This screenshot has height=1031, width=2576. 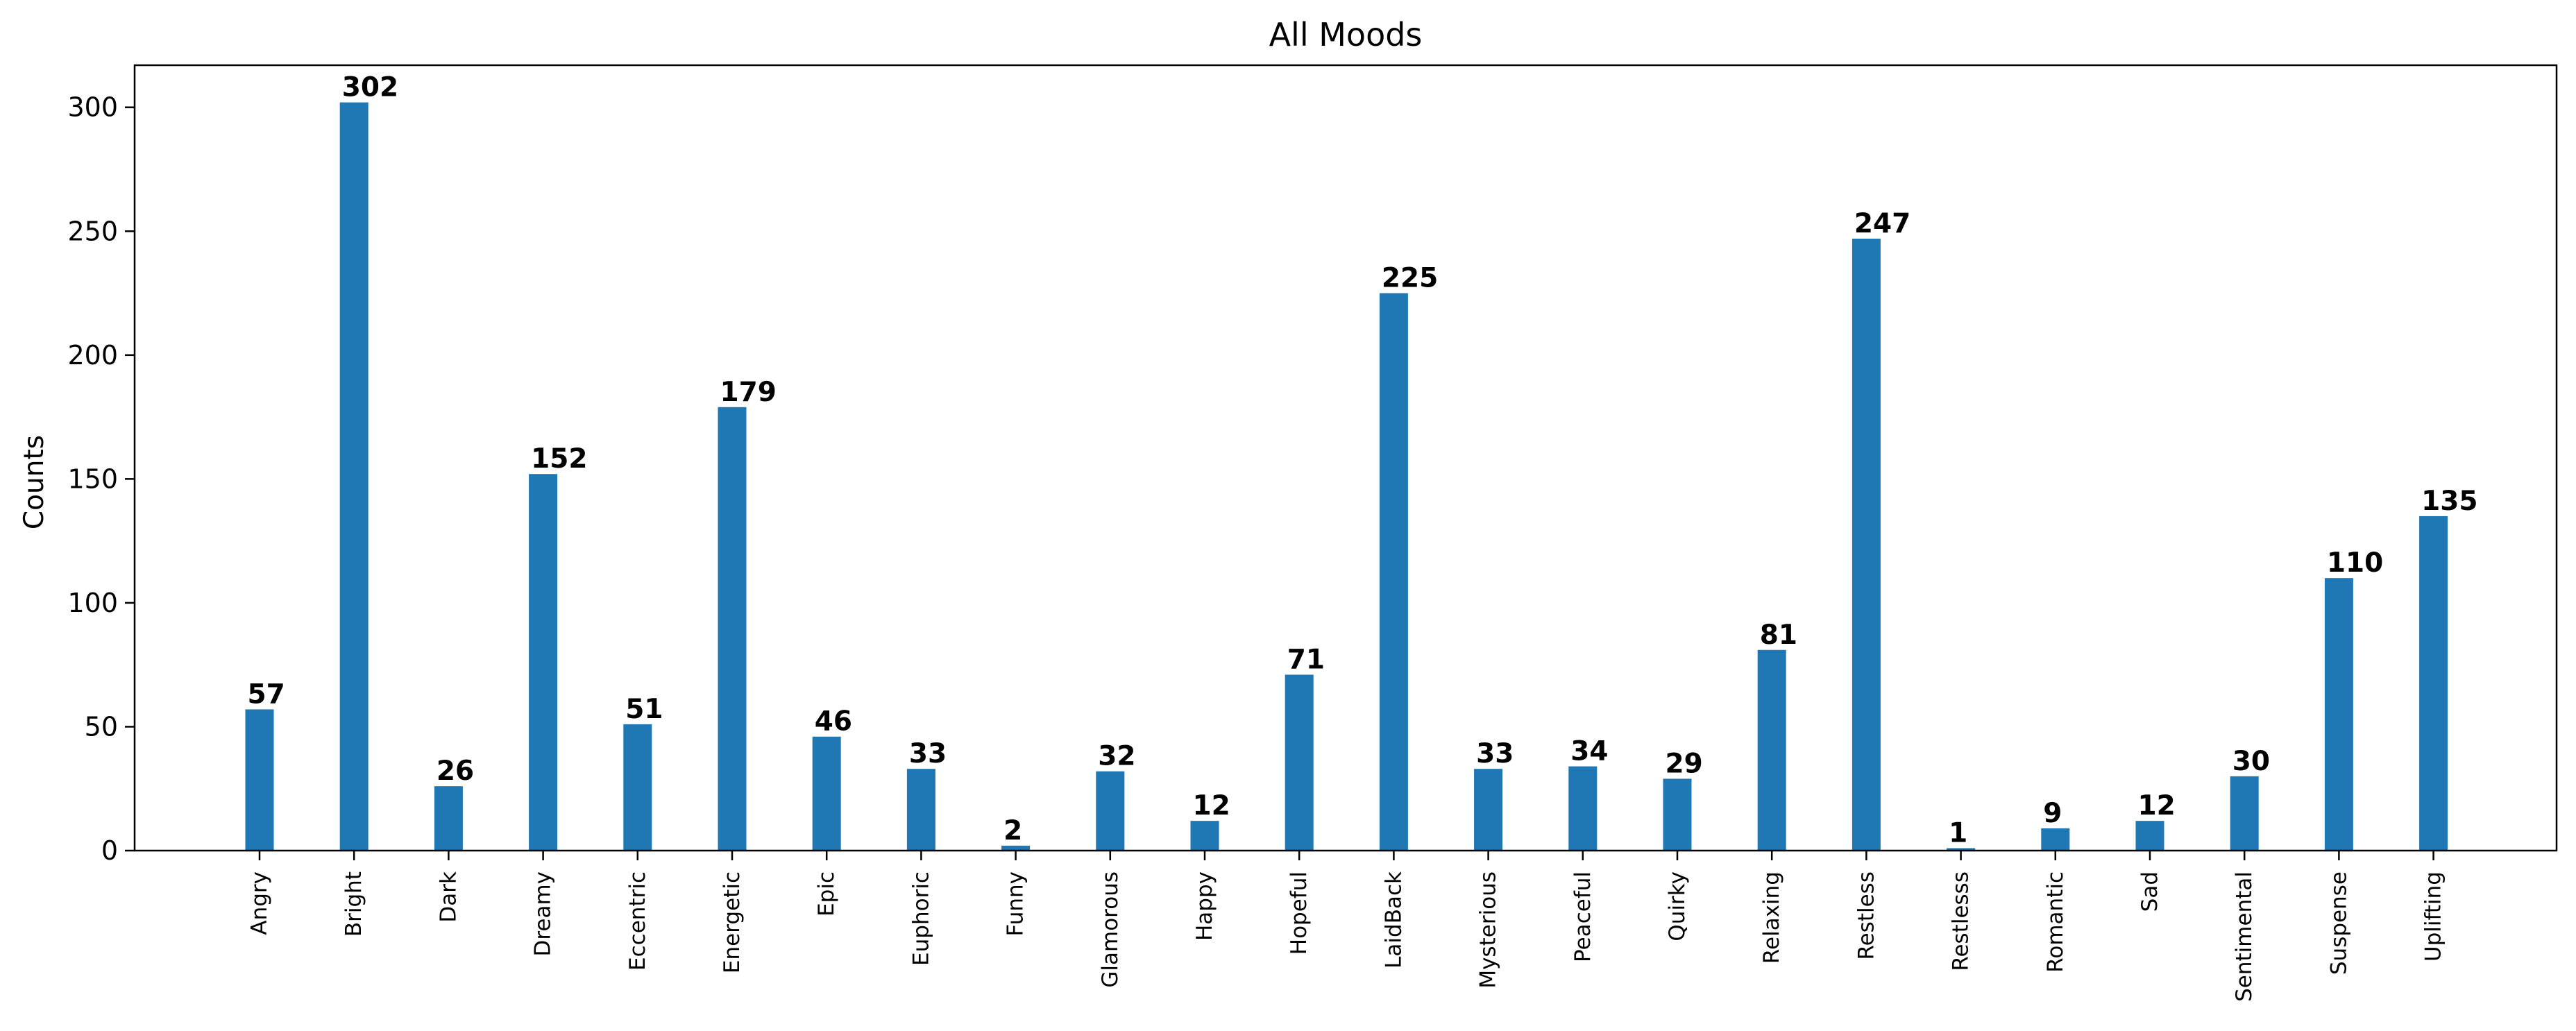 I want to click on bar-angry, so click(x=259, y=780).